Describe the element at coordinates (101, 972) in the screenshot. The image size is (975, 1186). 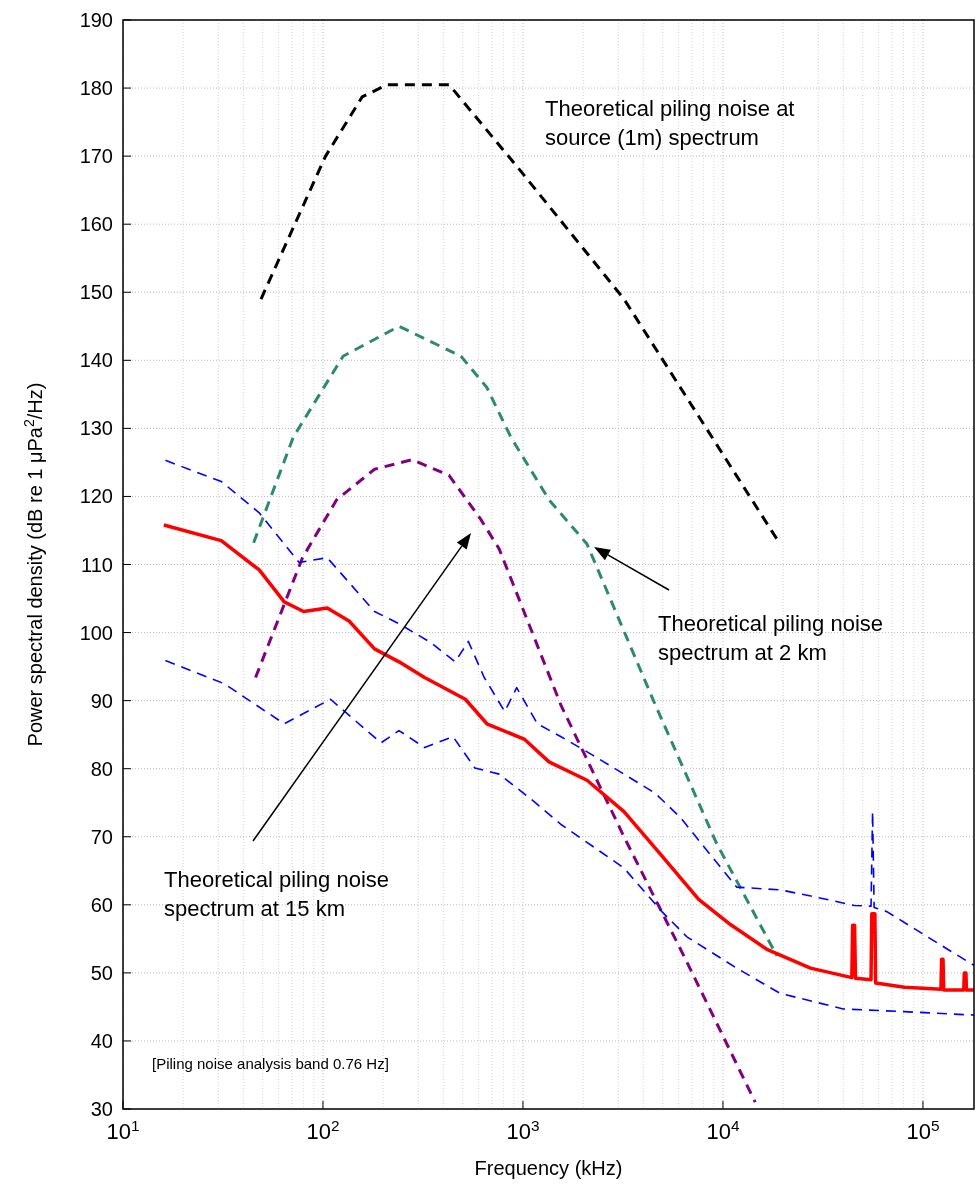
I see `y-tick-label: 50` at that location.